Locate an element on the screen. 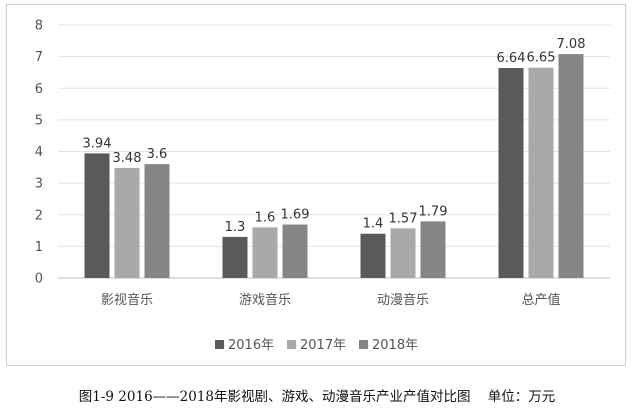  x-tick-label: 游戏音乐 is located at coordinates (265, 300).